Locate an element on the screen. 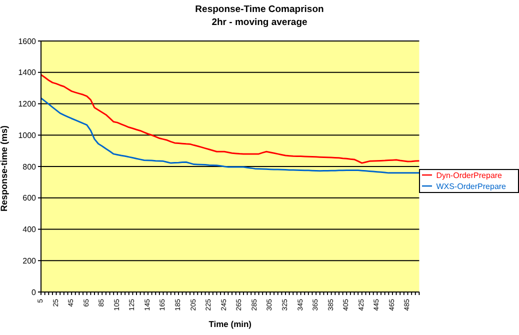  y-tick-label: 0 is located at coordinates (34, 292).